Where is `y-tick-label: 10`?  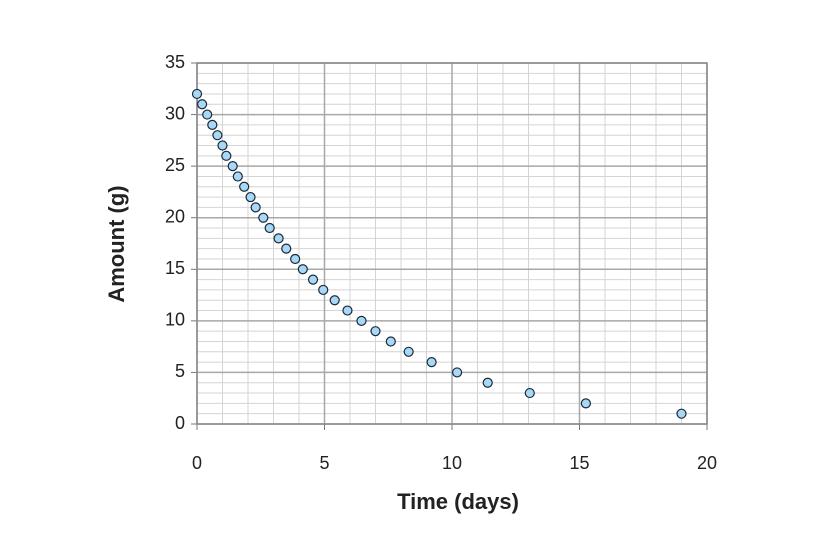 y-tick-label: 10 is located at coordinates (175, 320).